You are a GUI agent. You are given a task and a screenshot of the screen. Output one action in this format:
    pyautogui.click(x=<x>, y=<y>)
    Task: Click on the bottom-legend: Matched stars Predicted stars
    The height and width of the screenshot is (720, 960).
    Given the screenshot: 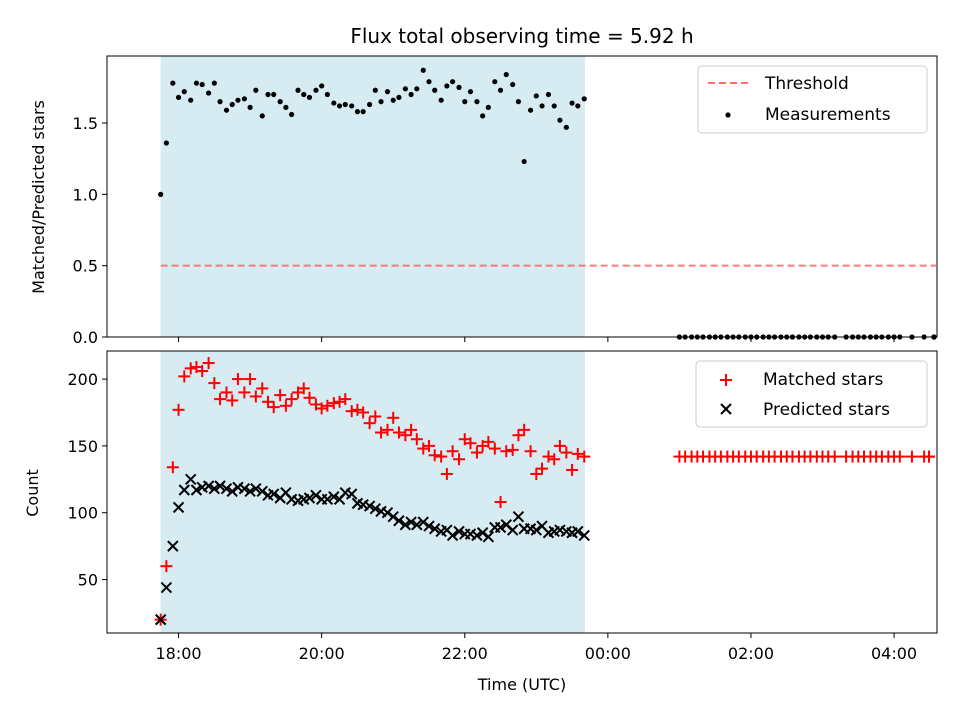 What is the action you would take?
    pyautogui.click(x=811, y=394)
    